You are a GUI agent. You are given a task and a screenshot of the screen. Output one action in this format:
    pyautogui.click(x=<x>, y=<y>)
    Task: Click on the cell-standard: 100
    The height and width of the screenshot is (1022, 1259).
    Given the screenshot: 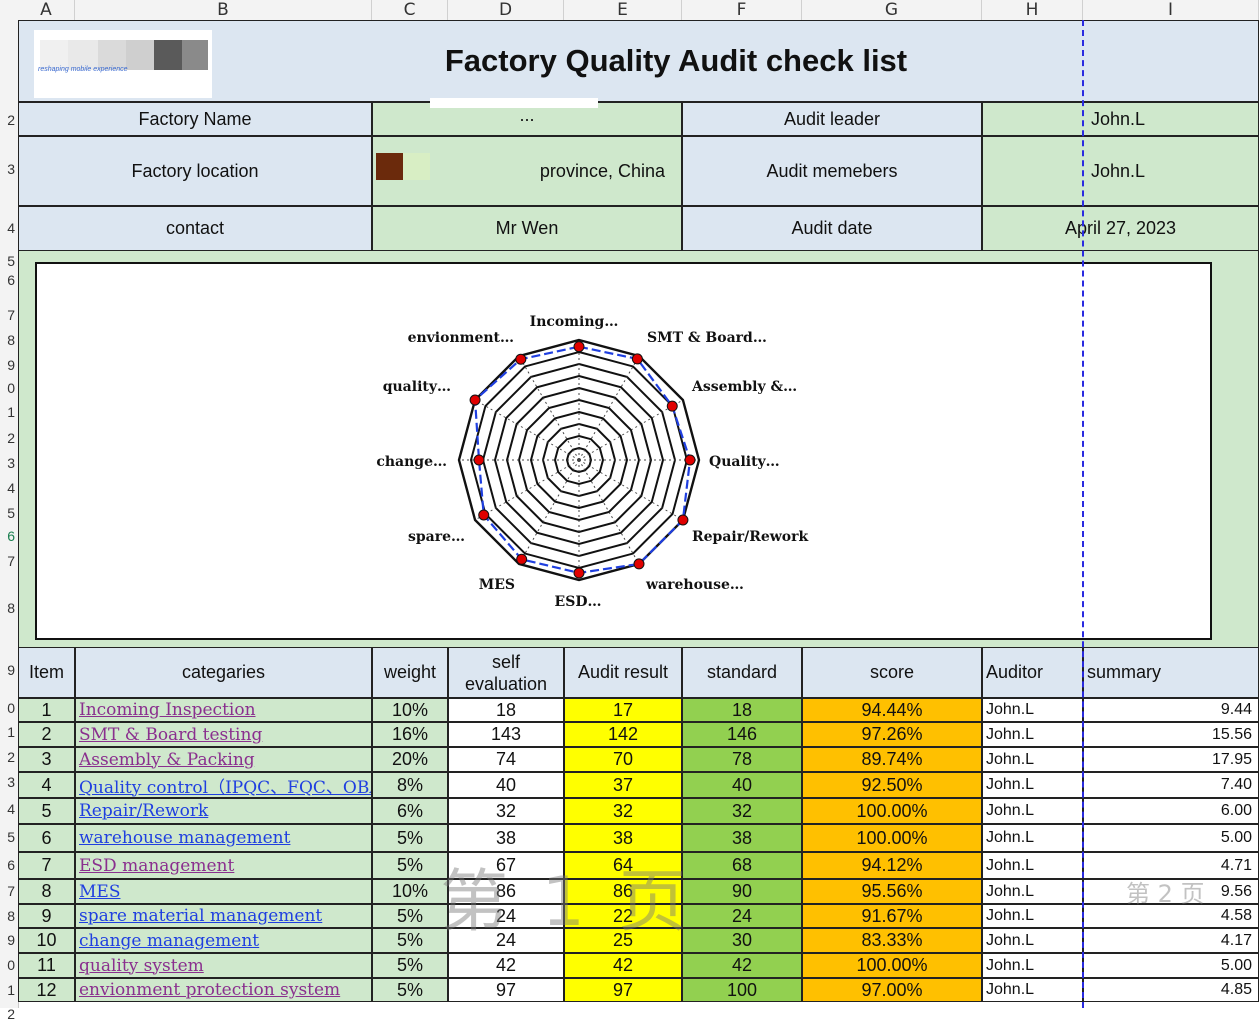 What is the action you would take?
    pyautogui.click(x=742, y=990)
    